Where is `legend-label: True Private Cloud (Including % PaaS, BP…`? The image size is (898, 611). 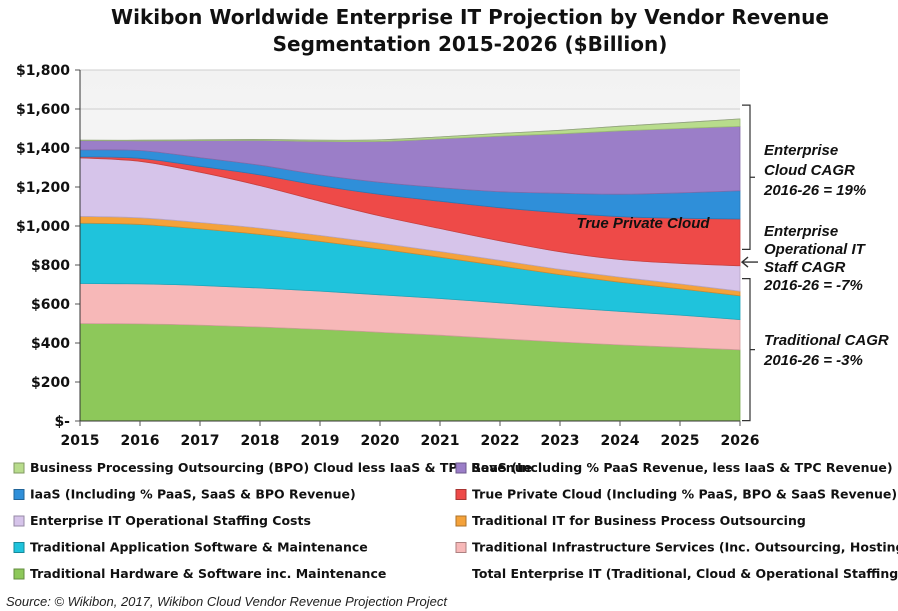 legend-label: True Private Cloud (Including % PaaS, BP… is located at coordinates (684, 494).